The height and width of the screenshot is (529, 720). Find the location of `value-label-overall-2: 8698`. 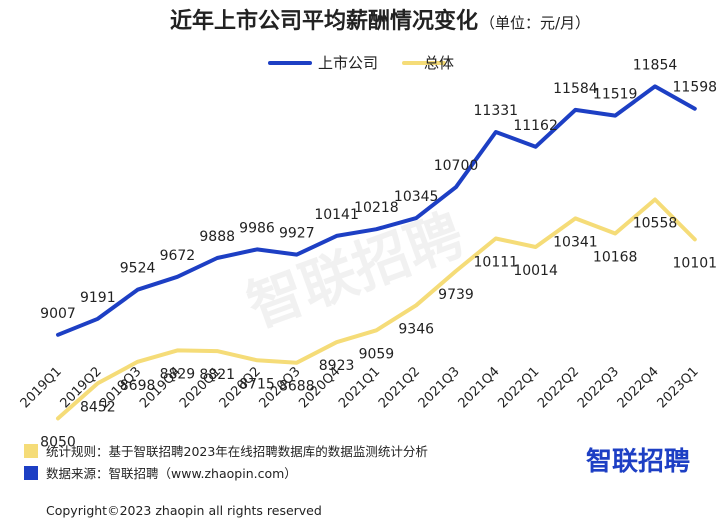

value-label-overall-2: 8698 is located at coordinates (138, 386).